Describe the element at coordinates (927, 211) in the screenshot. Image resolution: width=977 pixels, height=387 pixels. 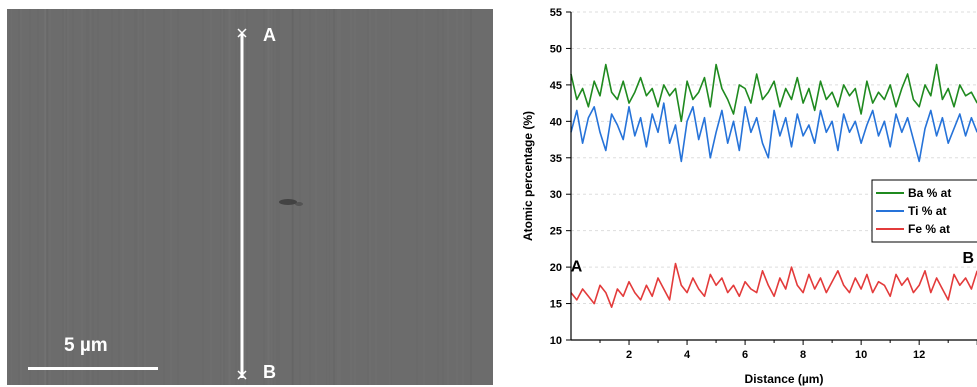
I see `legend-label: Ti % at` at that location.